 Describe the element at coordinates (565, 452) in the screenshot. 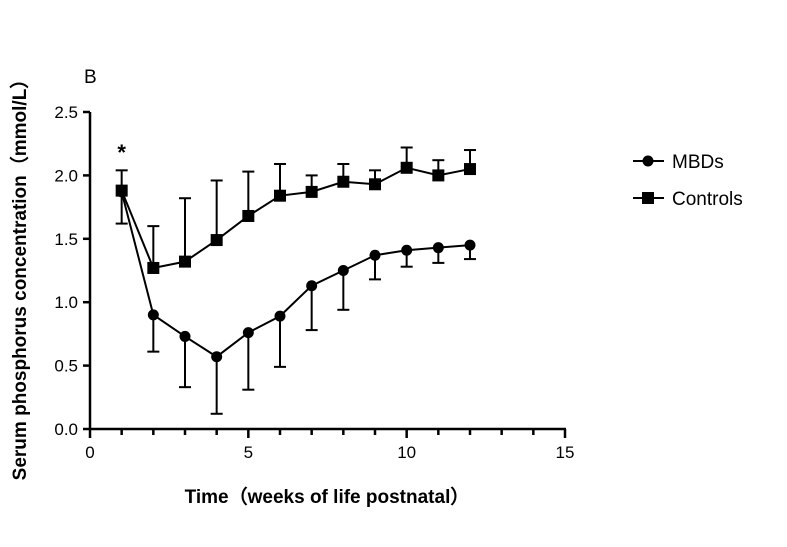

I see `x-tick-label: 15` at that location.